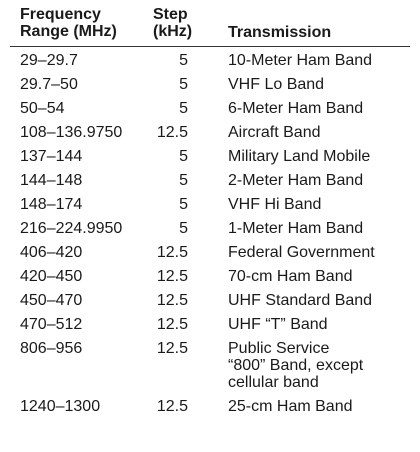 This screenshot has width=420, height=452. What do you see at coordinates (210, 205) in the screenshot?
I see `table-row: 148–174 5 VHF Hi Band` at bounding box center [210, 205].